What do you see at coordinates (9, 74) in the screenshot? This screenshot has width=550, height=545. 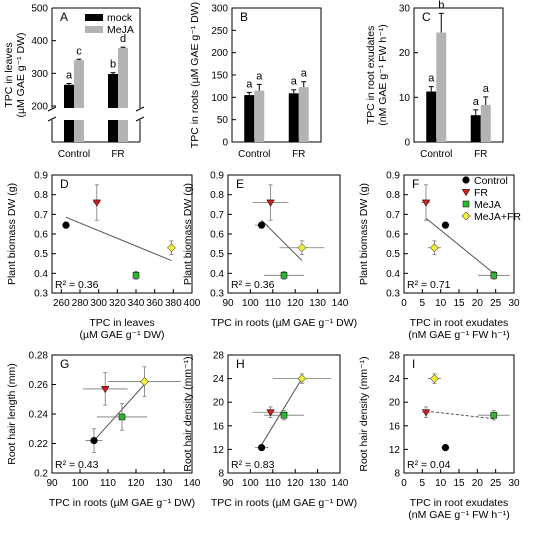 I see `y-axis-label: TPC in leaves` at bounding box center [9, 74].